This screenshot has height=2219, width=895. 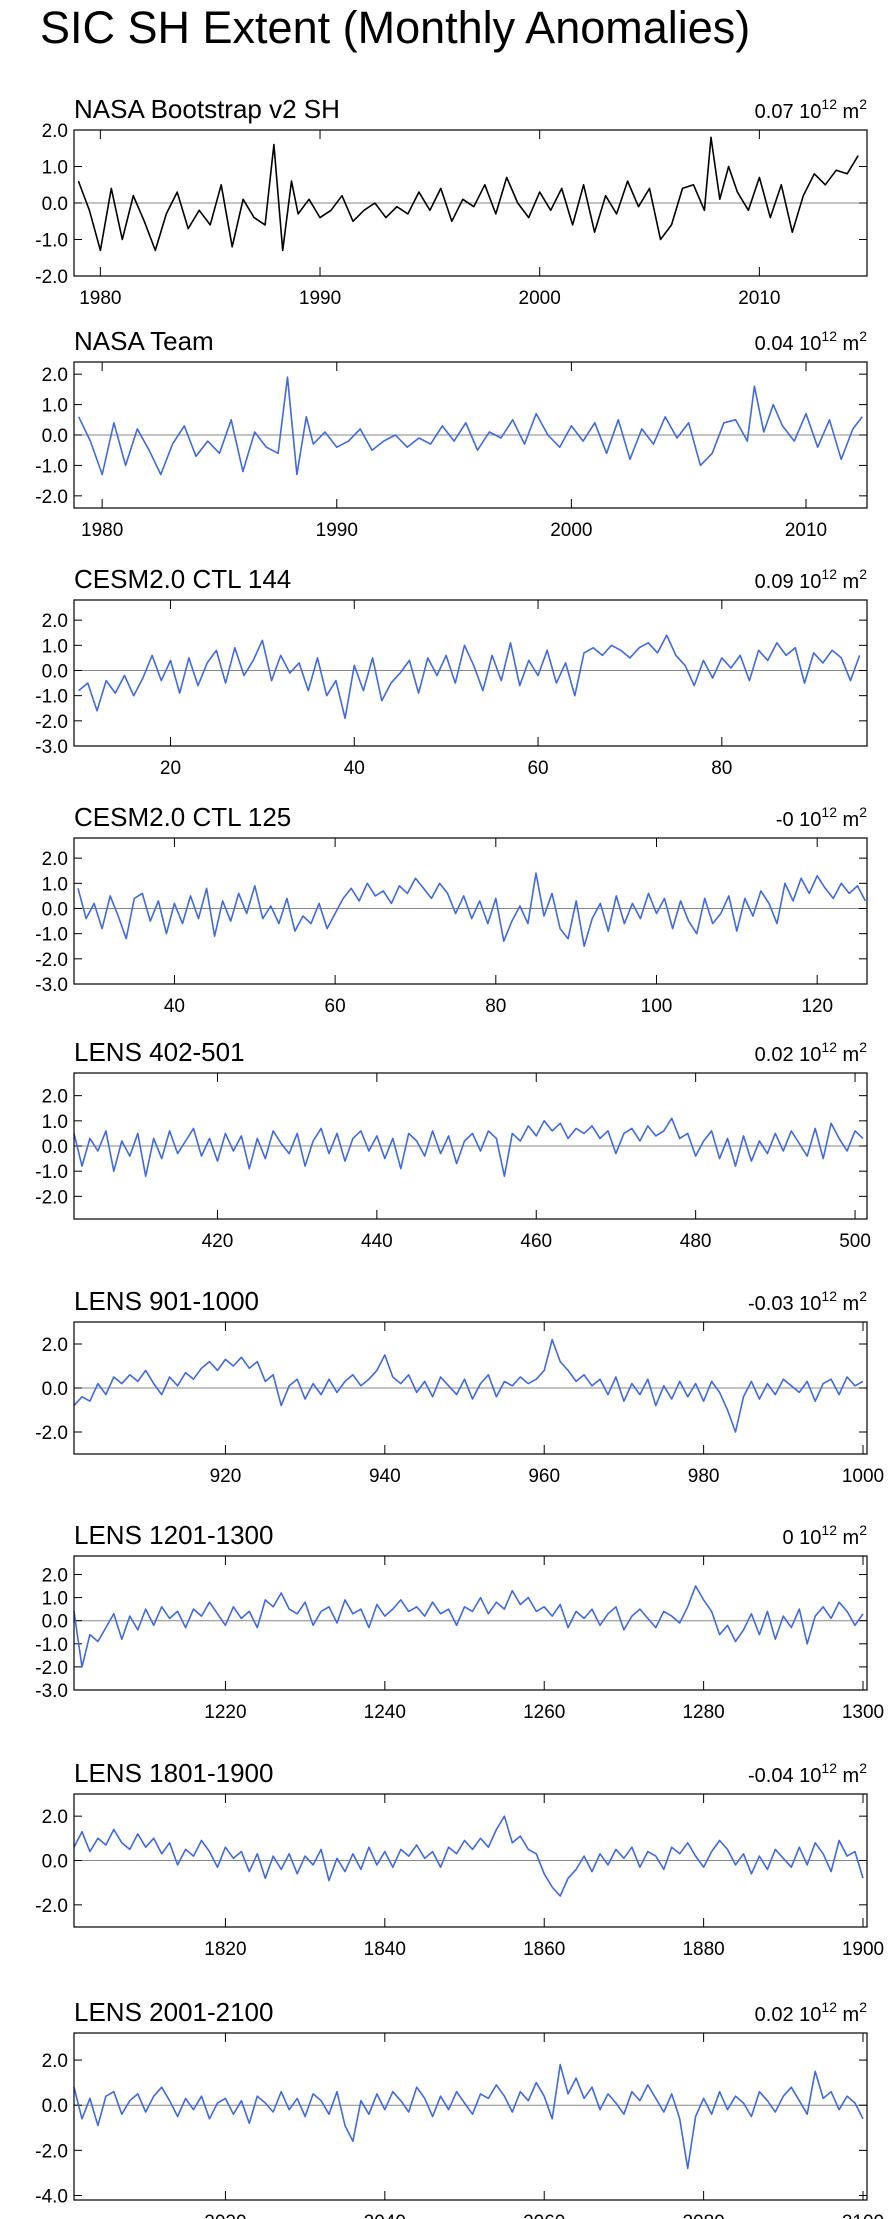 I want to click on x-tick-label: 100, so click(x=657, y=1006).